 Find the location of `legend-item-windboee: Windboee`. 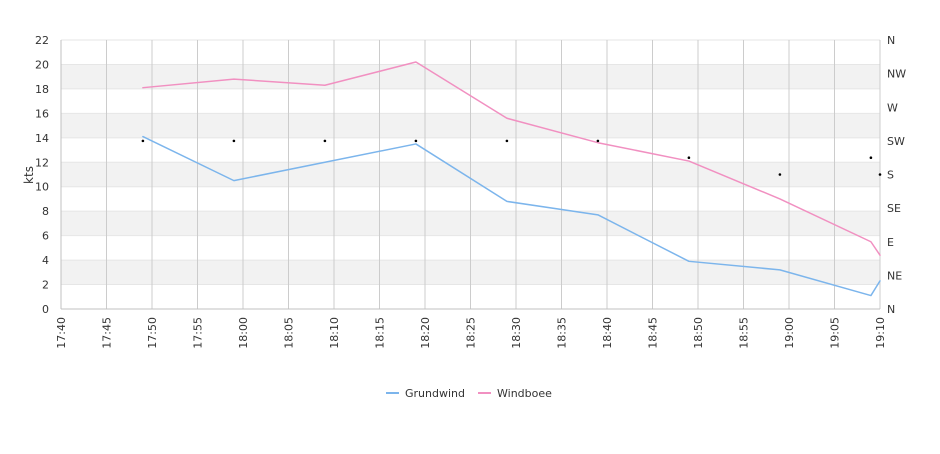

legend-item-windboee: Windboee is located at coordinates (515, 393).